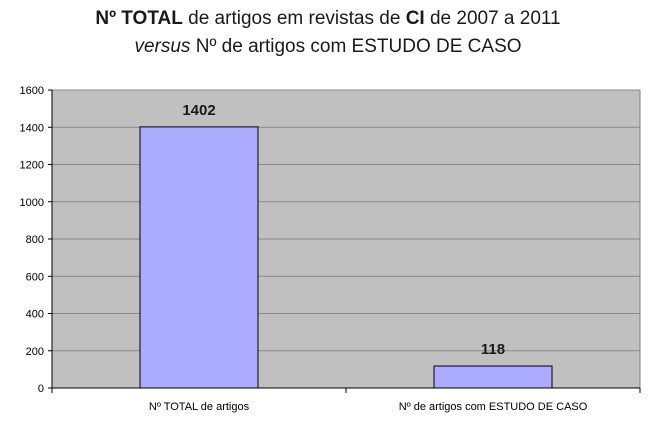  What do you see at coordinates (294, 18) in the screenshot?
I see `title-text-middle: de artigos em revistas de` at bounding box center [294, 18].